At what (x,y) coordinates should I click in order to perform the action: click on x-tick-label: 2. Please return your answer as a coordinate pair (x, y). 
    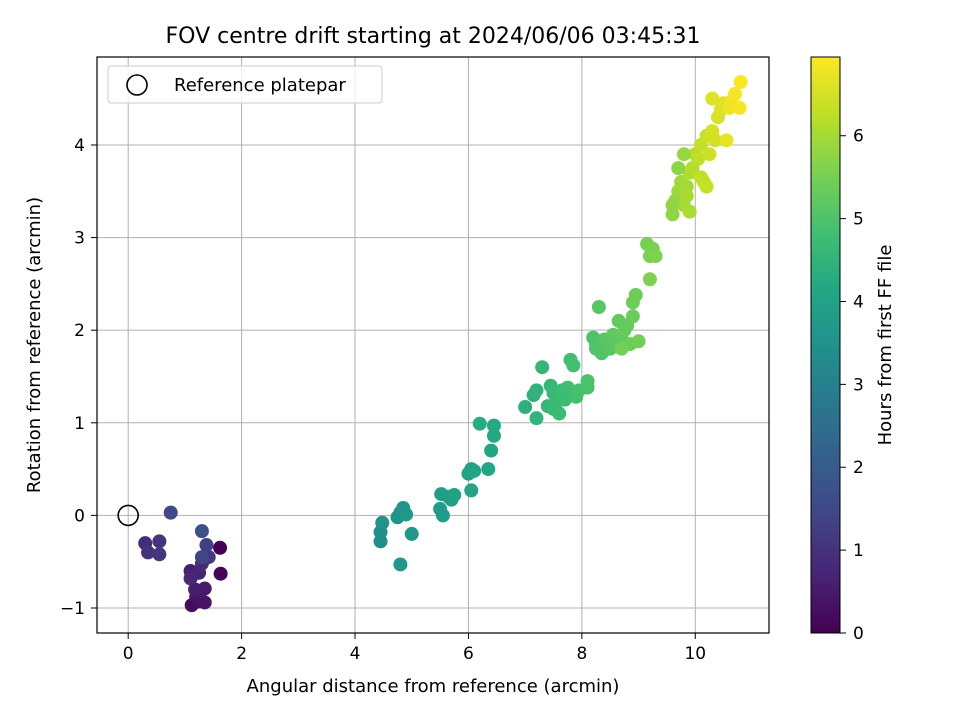
    Looking at the image, I should click on (241, 654).